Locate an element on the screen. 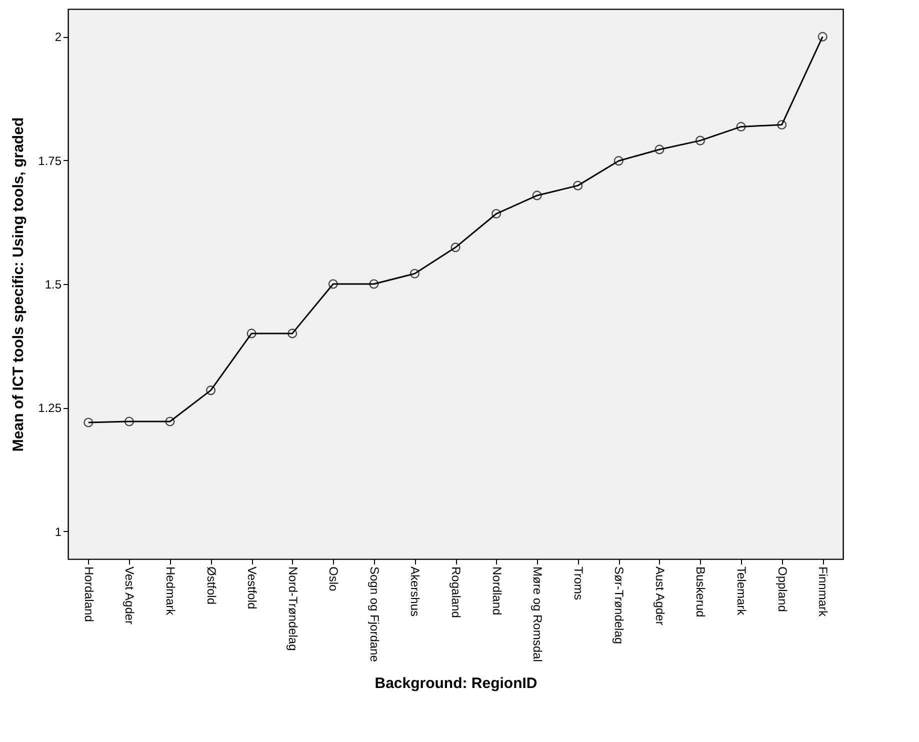 The image size is (919, 742). x-tick-label: Aust Agder is located at coordinates (659, 596).